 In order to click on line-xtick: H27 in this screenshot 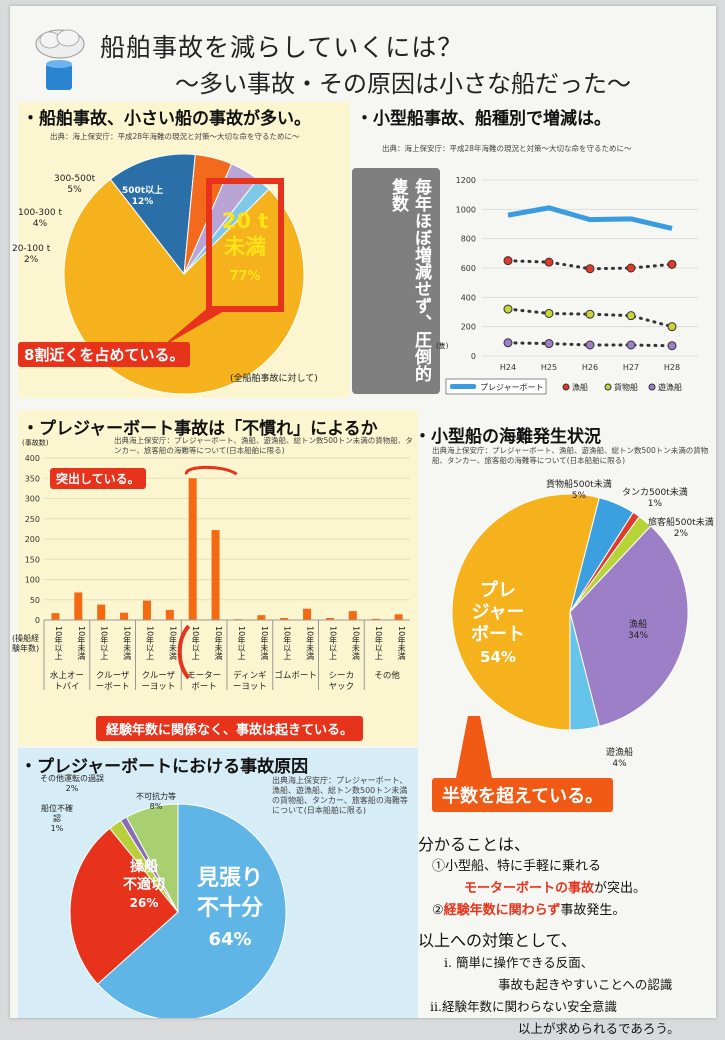, I will do `click(631, 367)`.